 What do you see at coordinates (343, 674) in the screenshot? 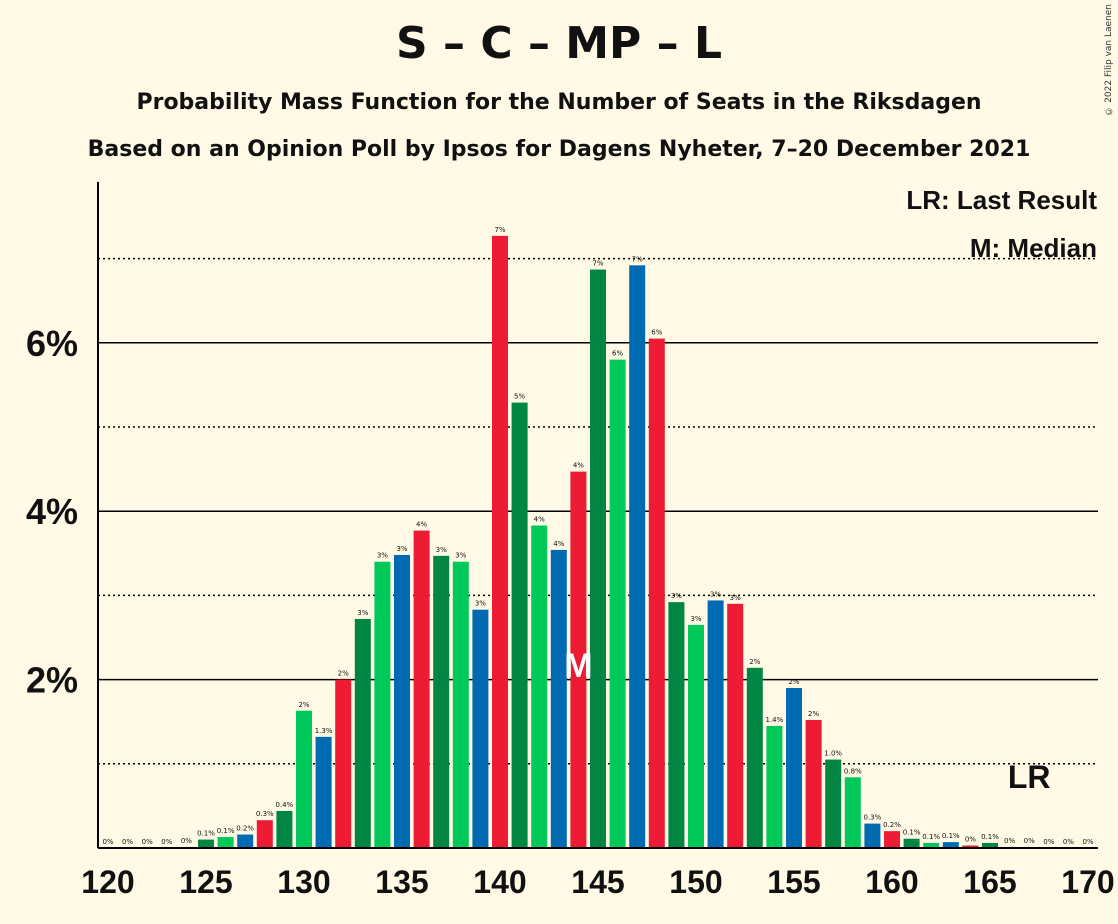
I see `bar-label-seat-132: 2%` at bounding box center [343, 674].